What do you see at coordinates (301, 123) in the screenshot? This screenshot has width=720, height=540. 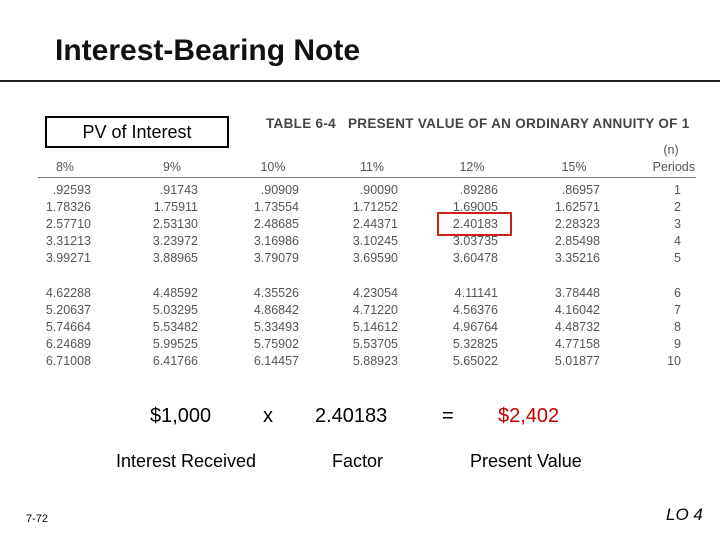 I see `table-number: TABLE 6-4` at bounding box center [301, 123].